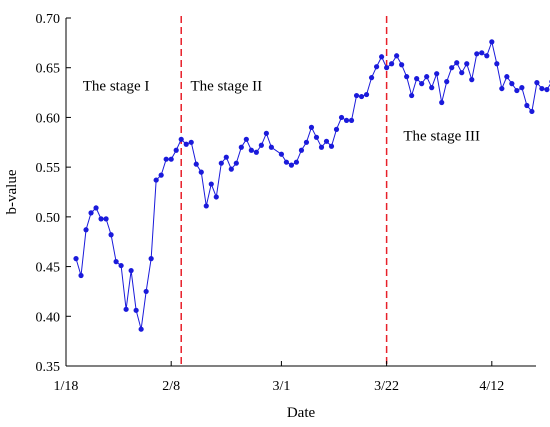 This screenshot has height=427, width=550. I want to click on y-tick-label: 0.55, so click(48, 168).